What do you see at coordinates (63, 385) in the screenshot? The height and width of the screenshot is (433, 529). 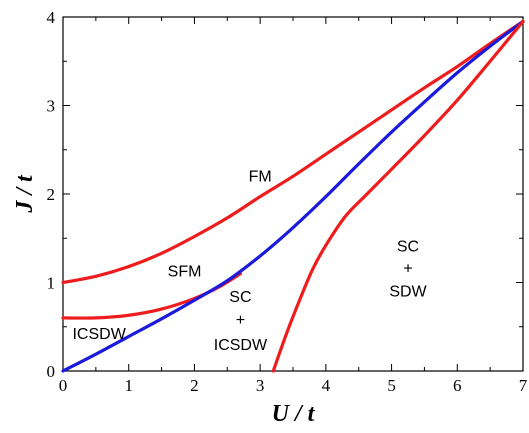 I see `x-tick-label: 0` at bounding box center [63, 385].